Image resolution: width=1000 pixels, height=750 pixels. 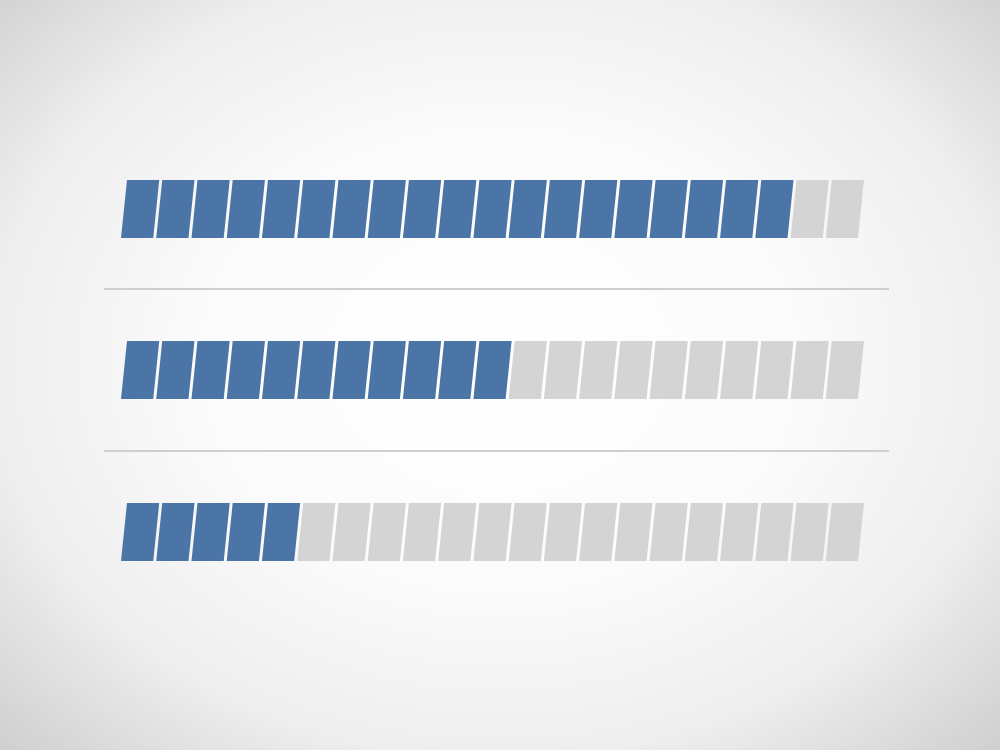 I want to click on progress-bar-3-segments, so click(x=492, y=532).